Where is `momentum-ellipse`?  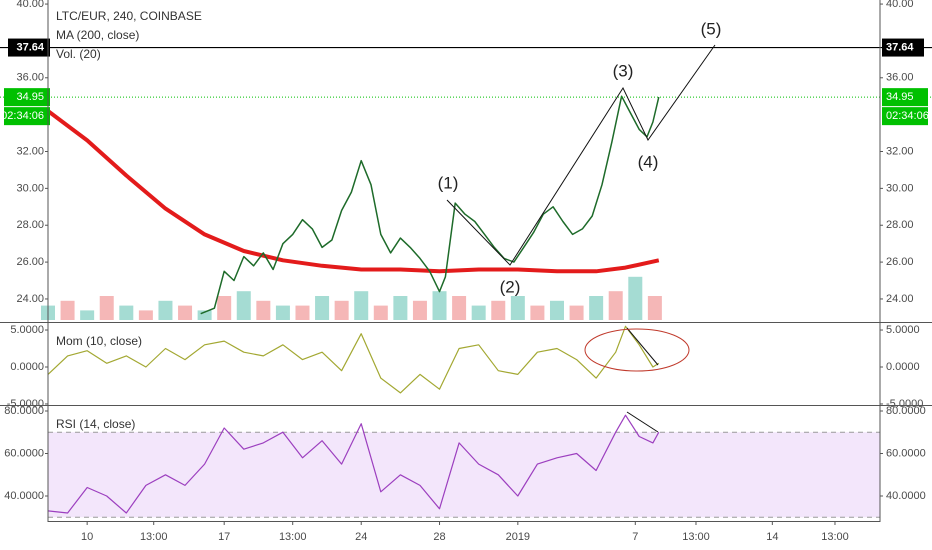 momentum-ellipse is located at coordinates (637, 350).